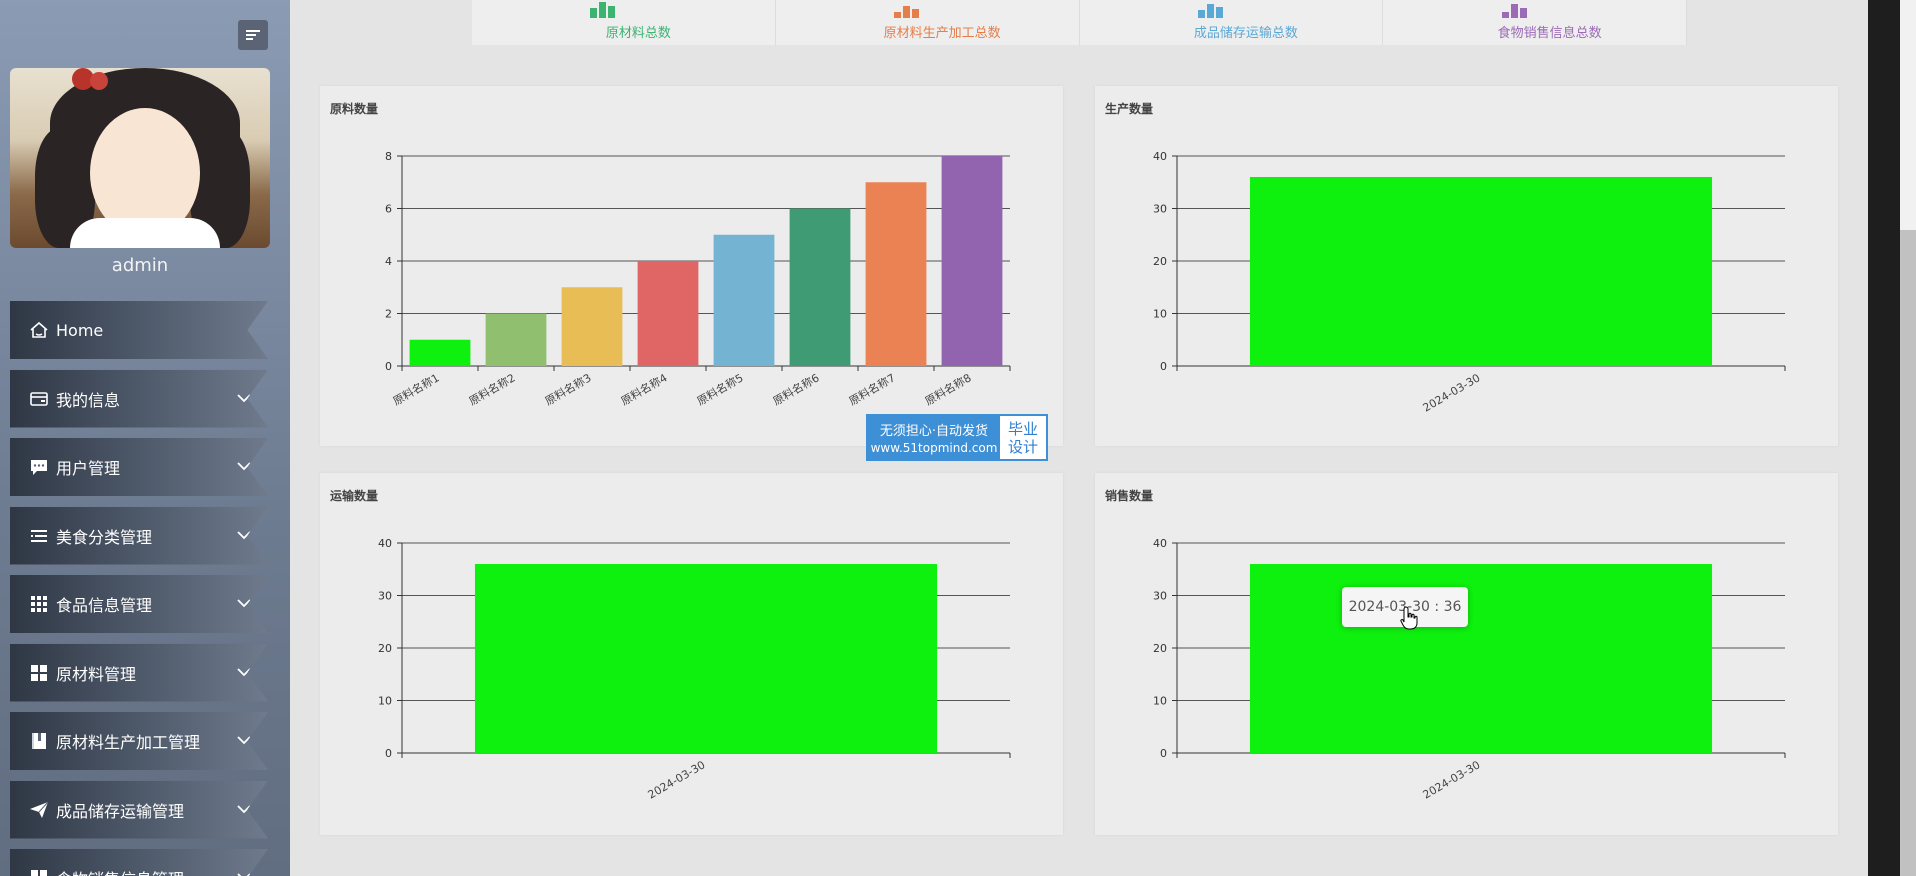  What do you see at coordinates (942, 33) in the screenshot?
I see `stat-label: 原材料生产加工总数` at bounding box center [942, 33].